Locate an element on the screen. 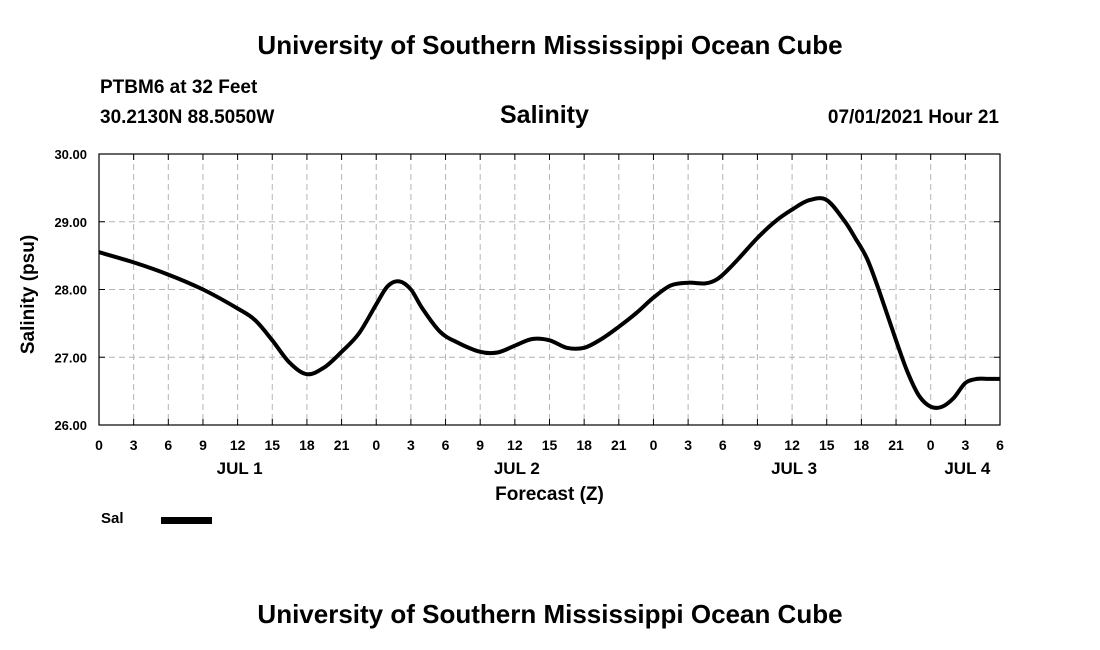 The image size is (1100, 650). y-tick-label: 26.00 is located at coordinates (70, 425).